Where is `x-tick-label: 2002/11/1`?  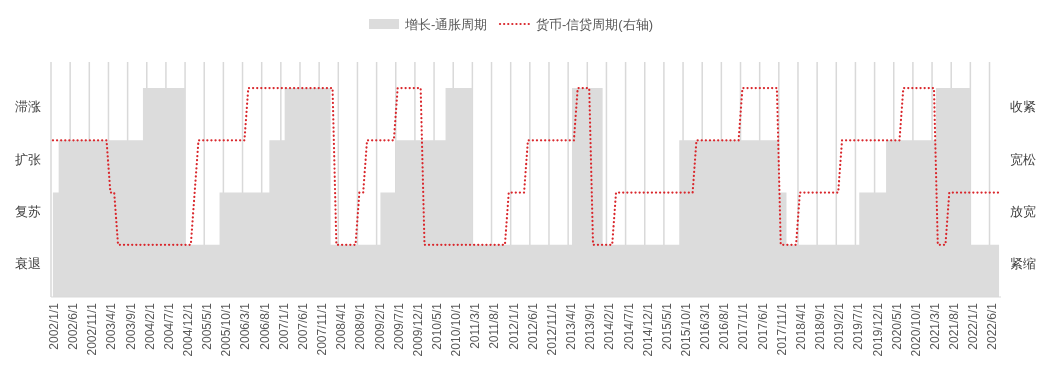 x-tick-label: 2002/11/1 is located at coordinates (92, 329).